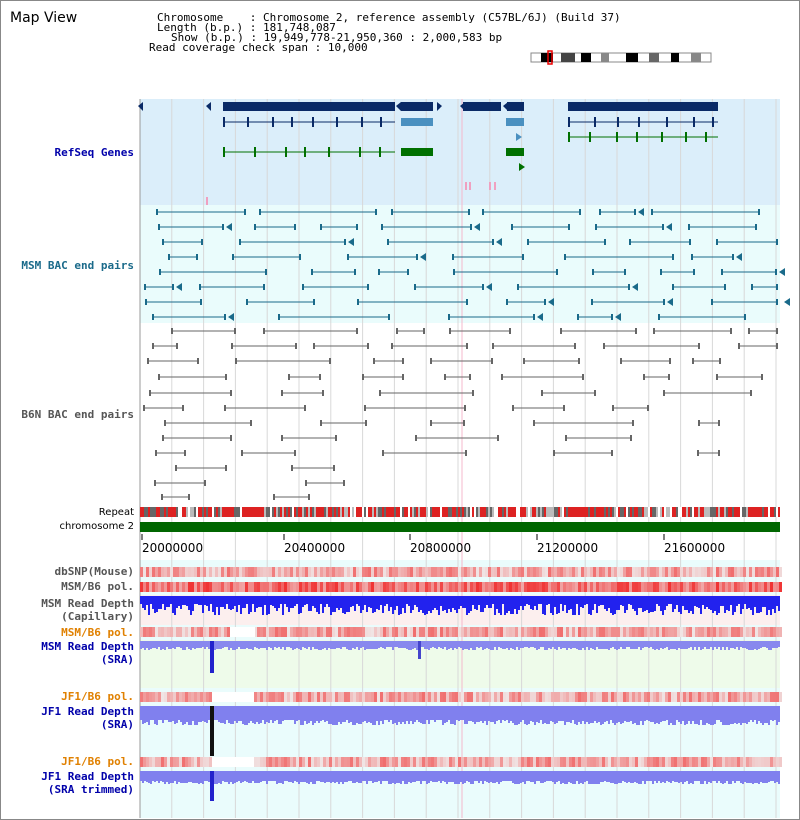 Image resolution: width=800 pixels, height=820 pixels. What do you see at coordinates (460, 264) in the screenshot?
I see `msm-bac-track-bg` at bounding box center [460, 264].